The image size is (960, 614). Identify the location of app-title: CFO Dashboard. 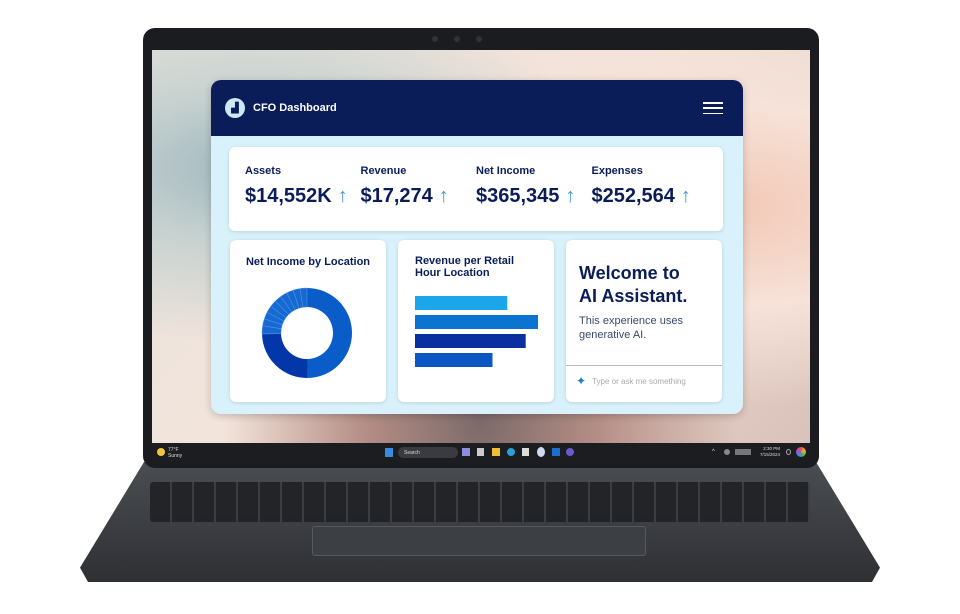
(295, 108).